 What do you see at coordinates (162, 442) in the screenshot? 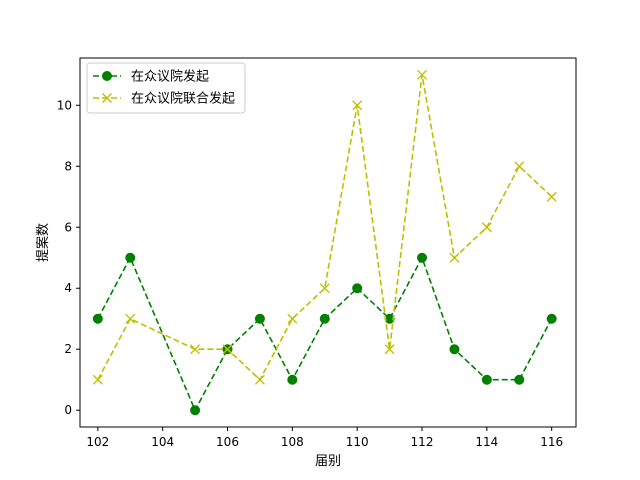
I see `x-tick-label: 104` at bounding box center [162, 442].